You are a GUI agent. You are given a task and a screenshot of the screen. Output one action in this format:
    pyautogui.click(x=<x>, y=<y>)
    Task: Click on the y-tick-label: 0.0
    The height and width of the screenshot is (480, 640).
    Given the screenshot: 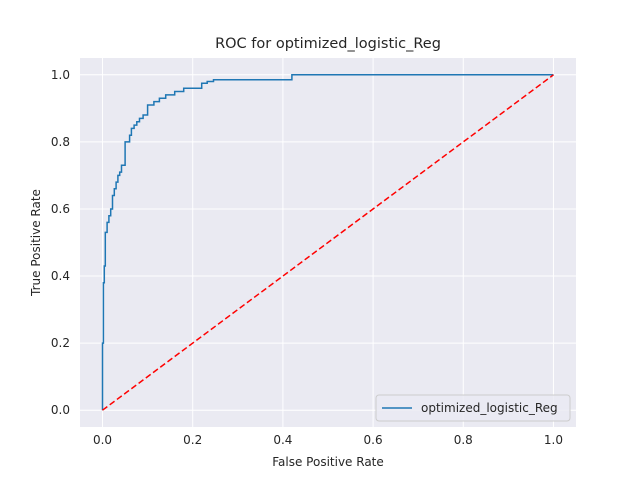 What is the action you would take?
    pyautogui.click(x=60, y=410)
    